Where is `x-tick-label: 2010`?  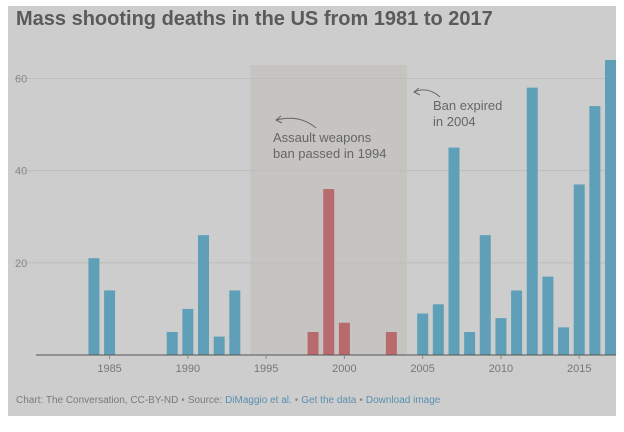
x-tick-label: 2010 is located at coordinates (501, 369).